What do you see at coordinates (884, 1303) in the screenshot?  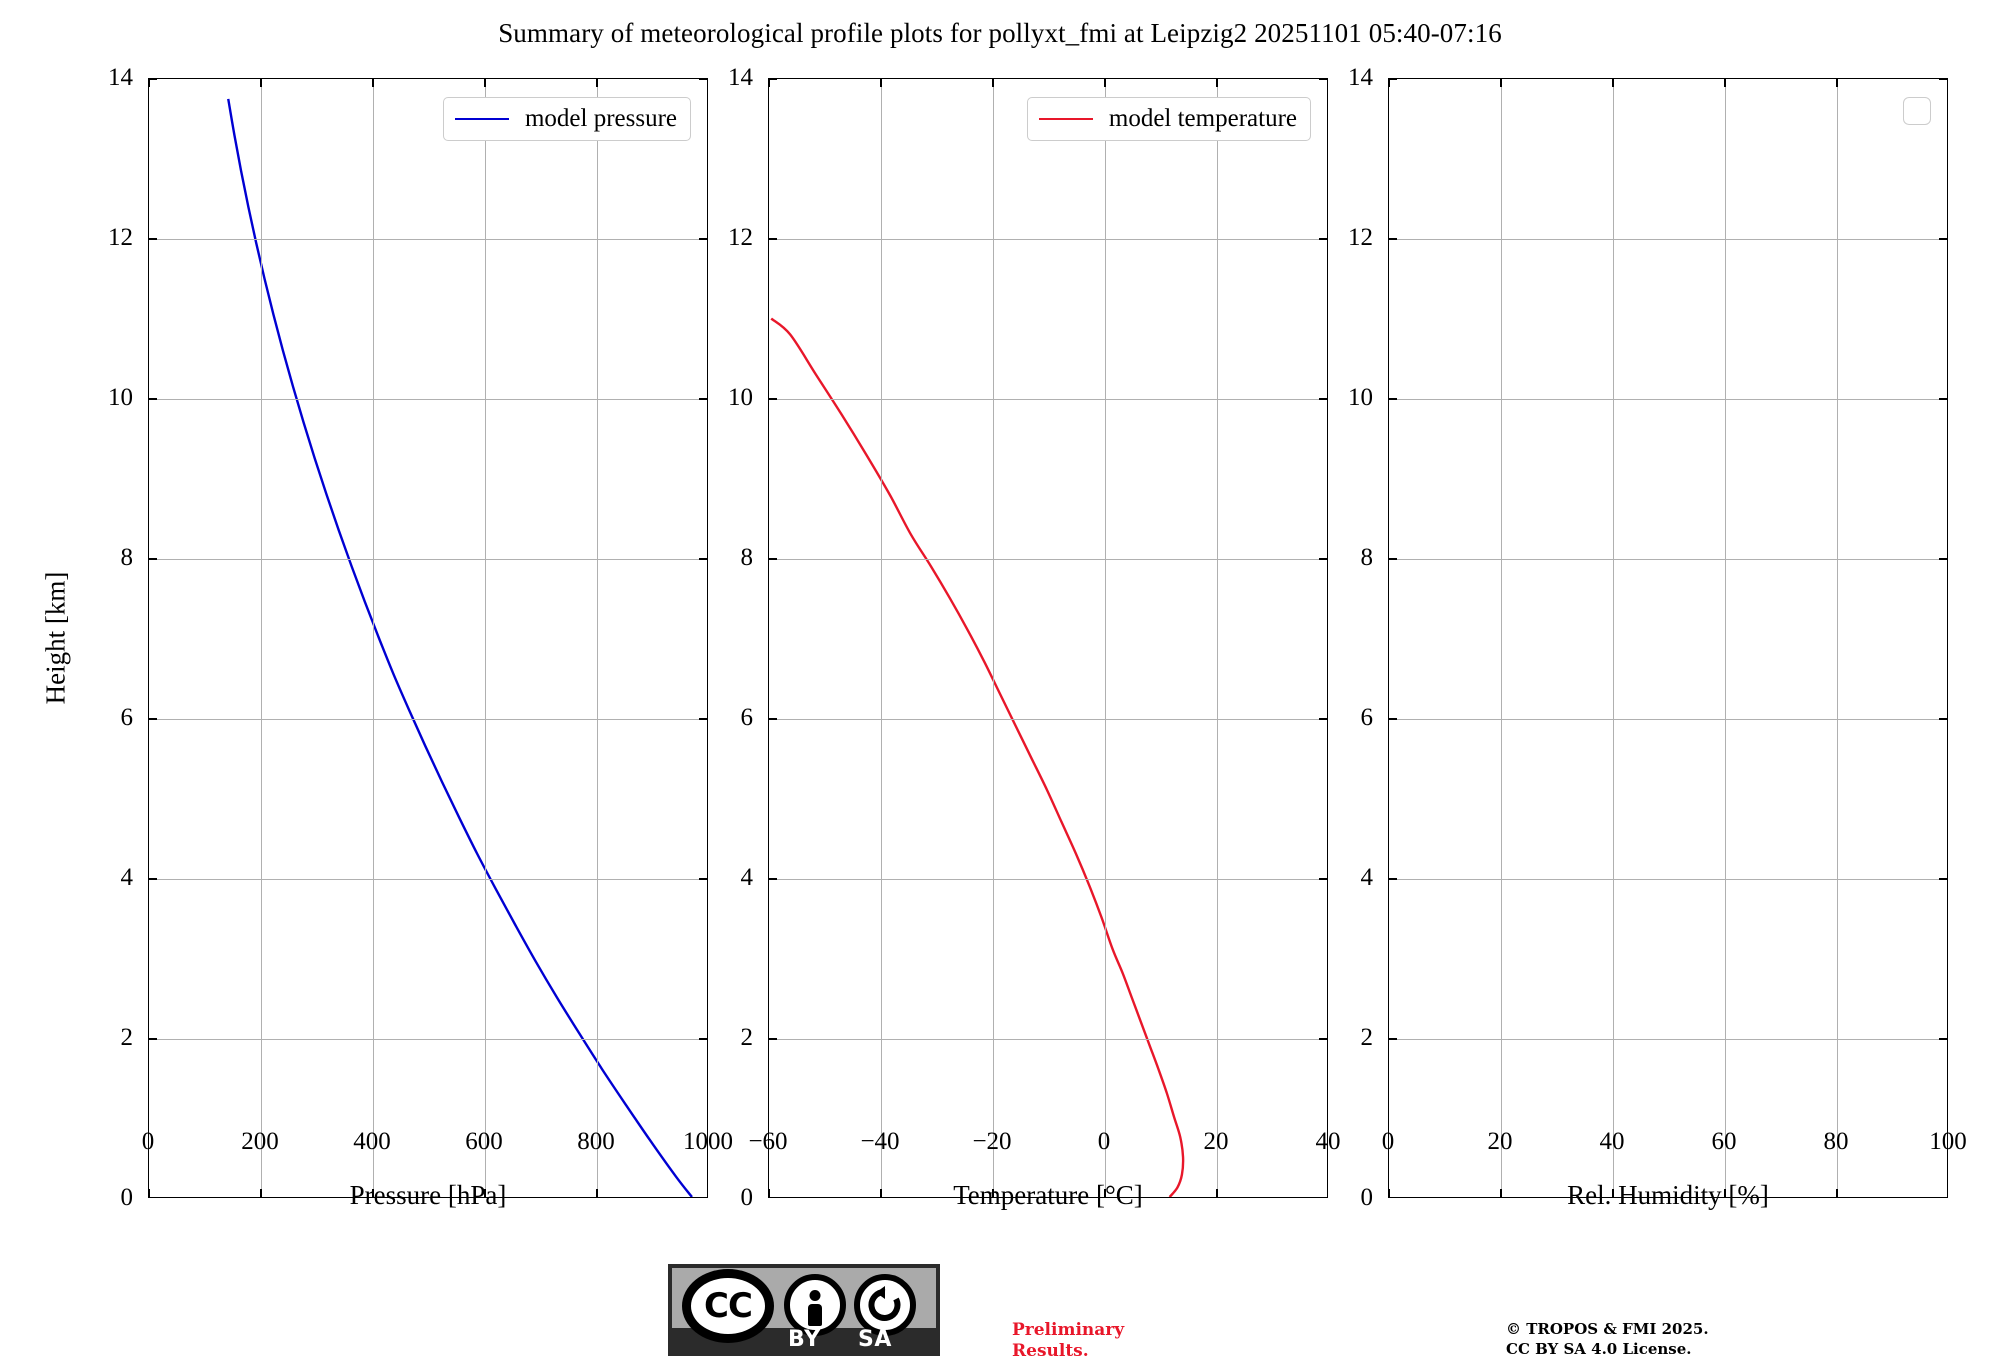 I see `share-alike-arrow-icon` at bounding box center [884, 1303].